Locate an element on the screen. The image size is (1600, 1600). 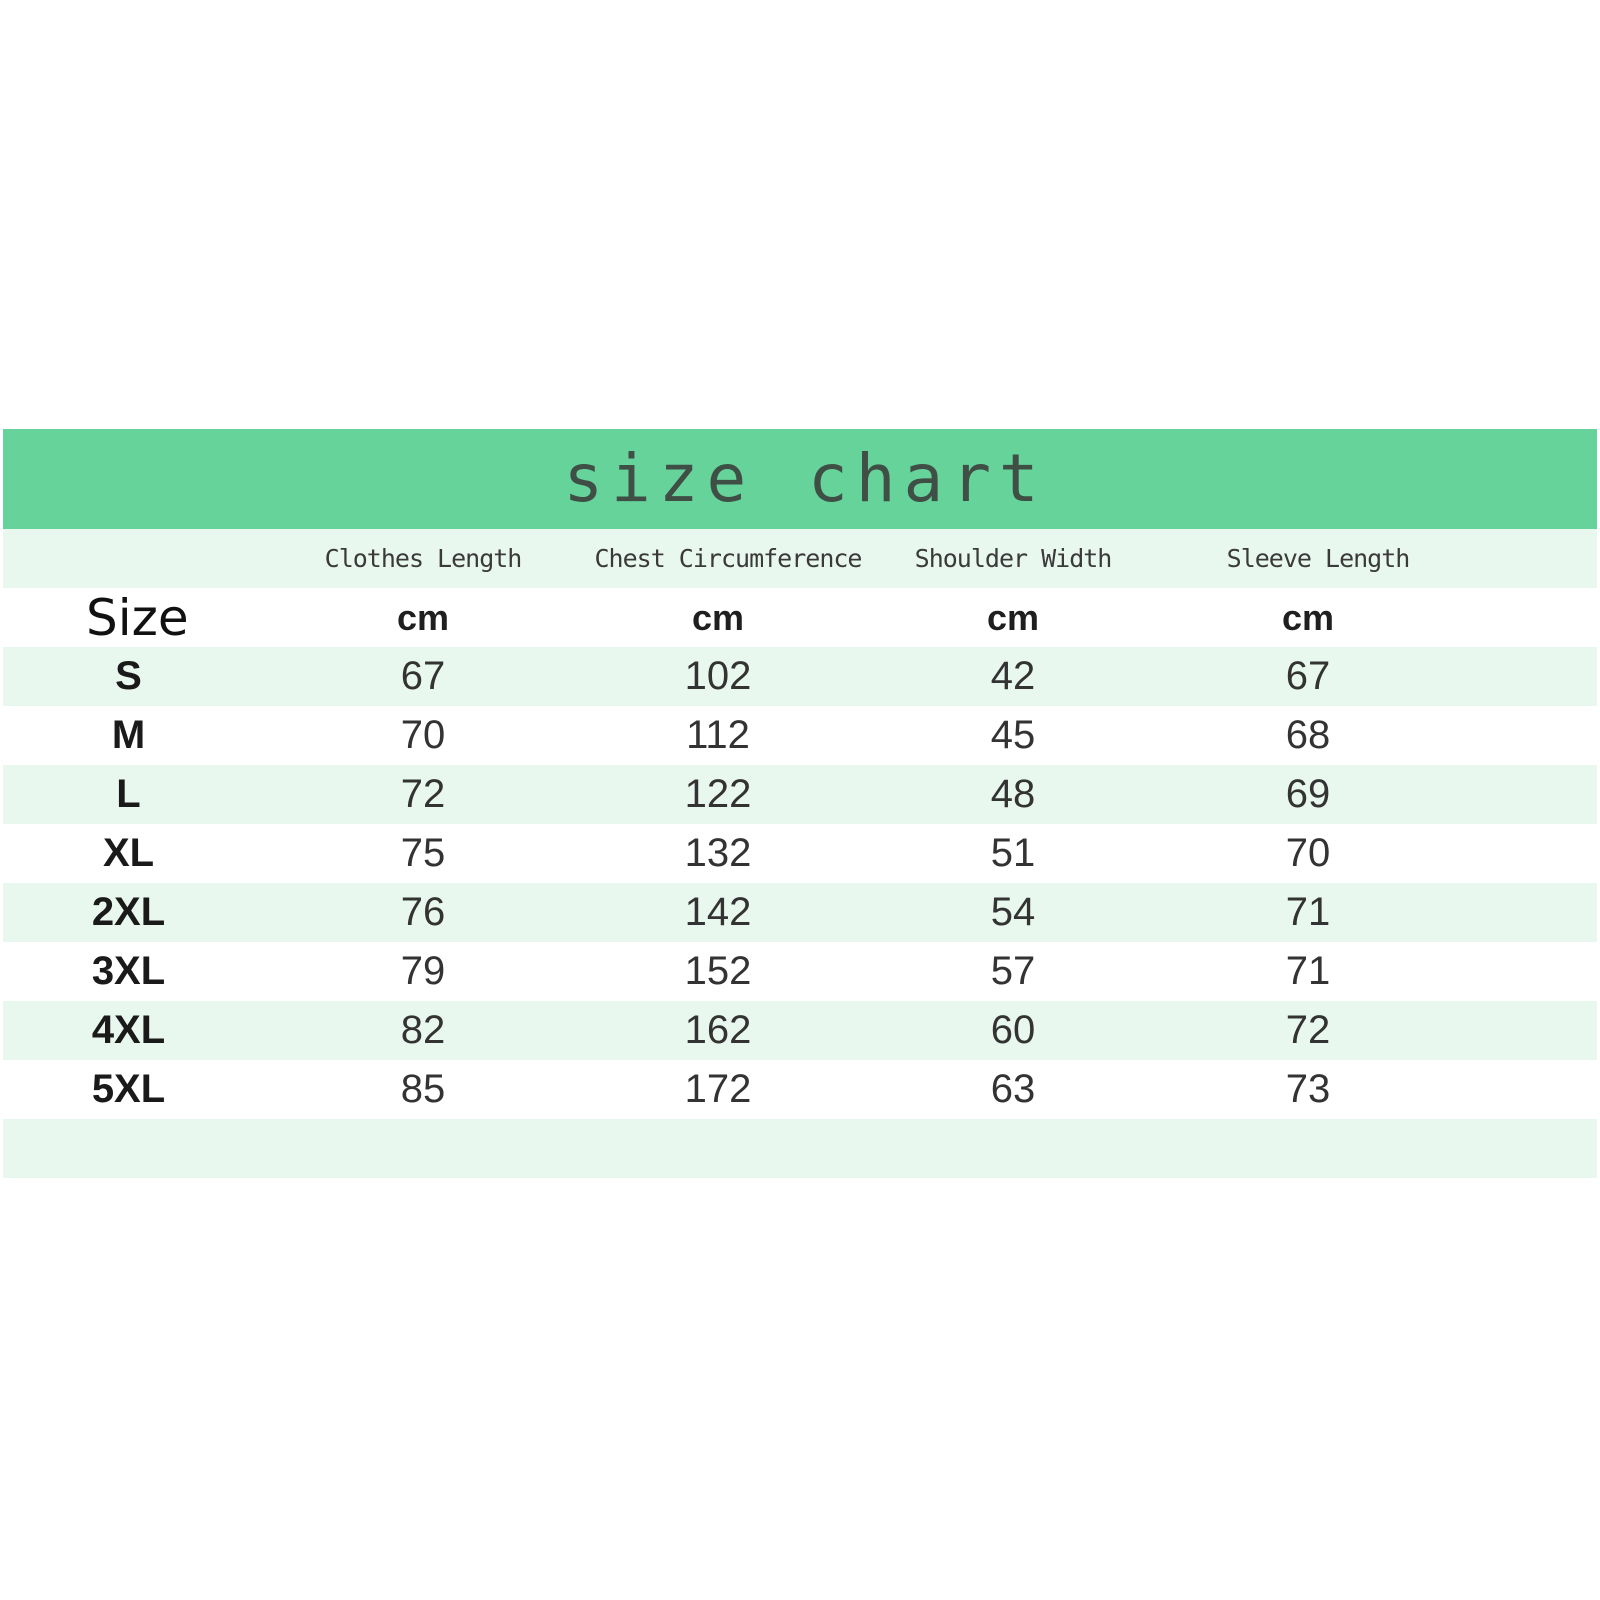
header-shoulder-width: Shoulder Width is located at coordinates (1013, 558).